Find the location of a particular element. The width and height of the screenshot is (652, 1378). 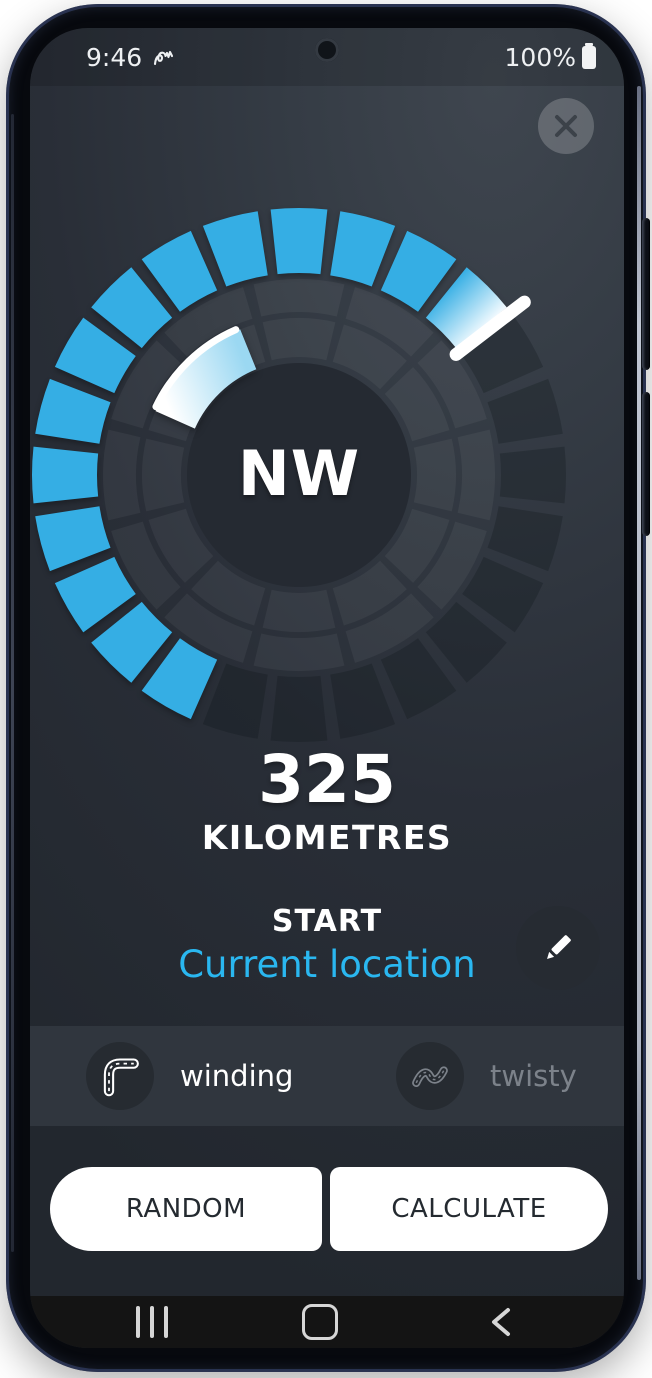

option-winding: winding is located at coordinates (189, 1076).